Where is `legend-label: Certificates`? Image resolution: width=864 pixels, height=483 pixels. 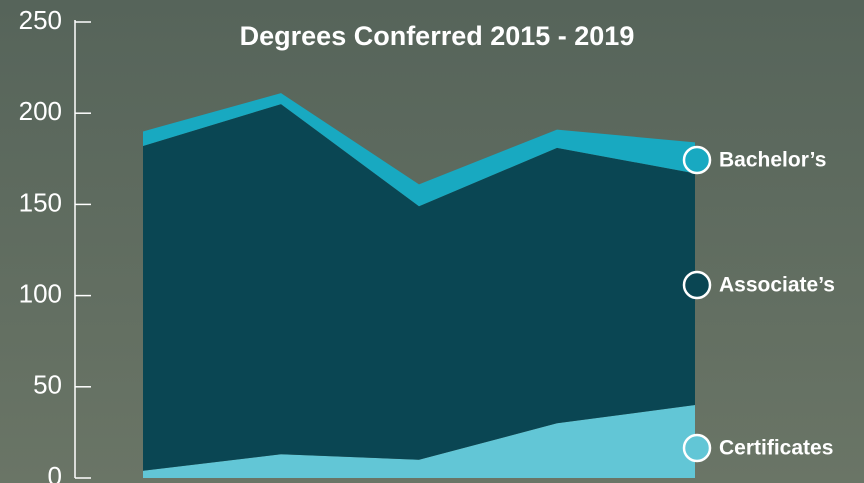 legend-label: Certificates is located at coordinates (776, 448).